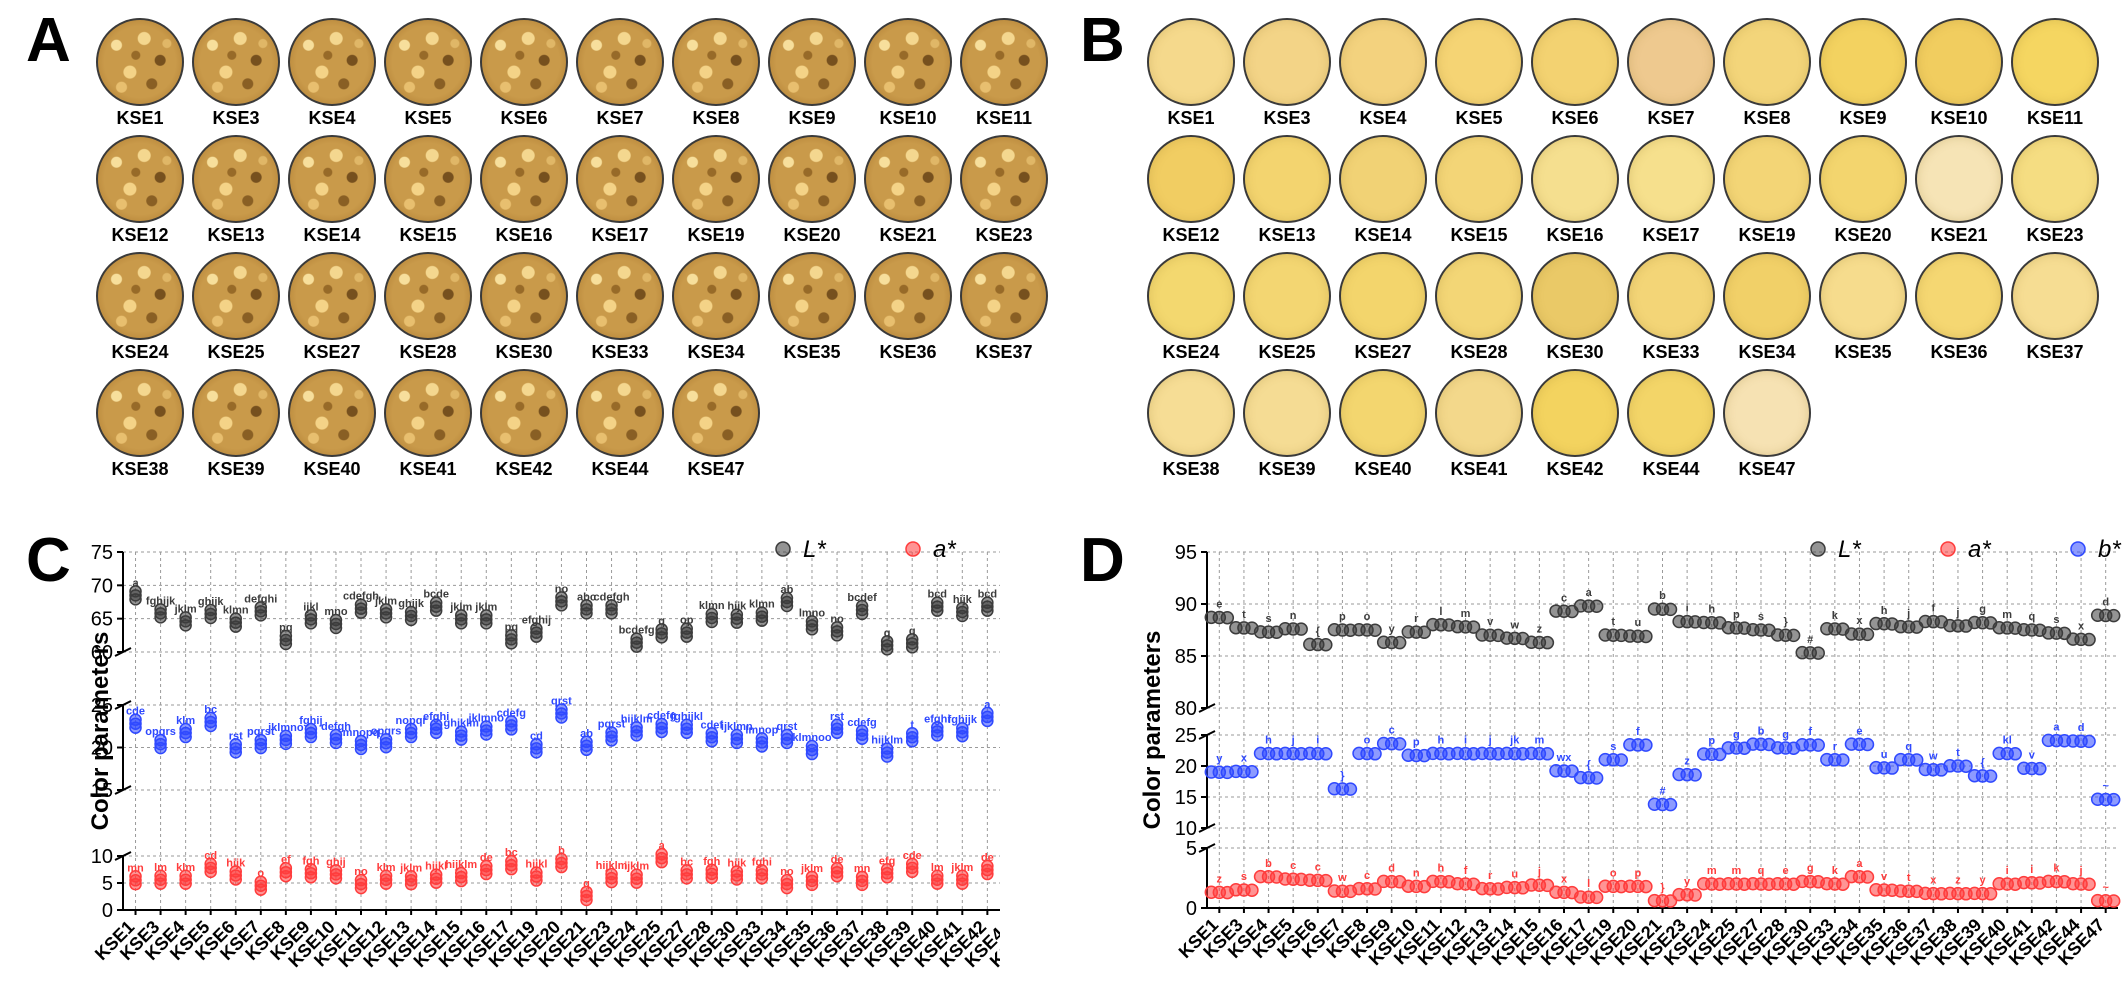 The image size is (2128, 998). Describe the element at coordinates (937, 719) in the screenshot. I see `significance-label: efghi` at that location.